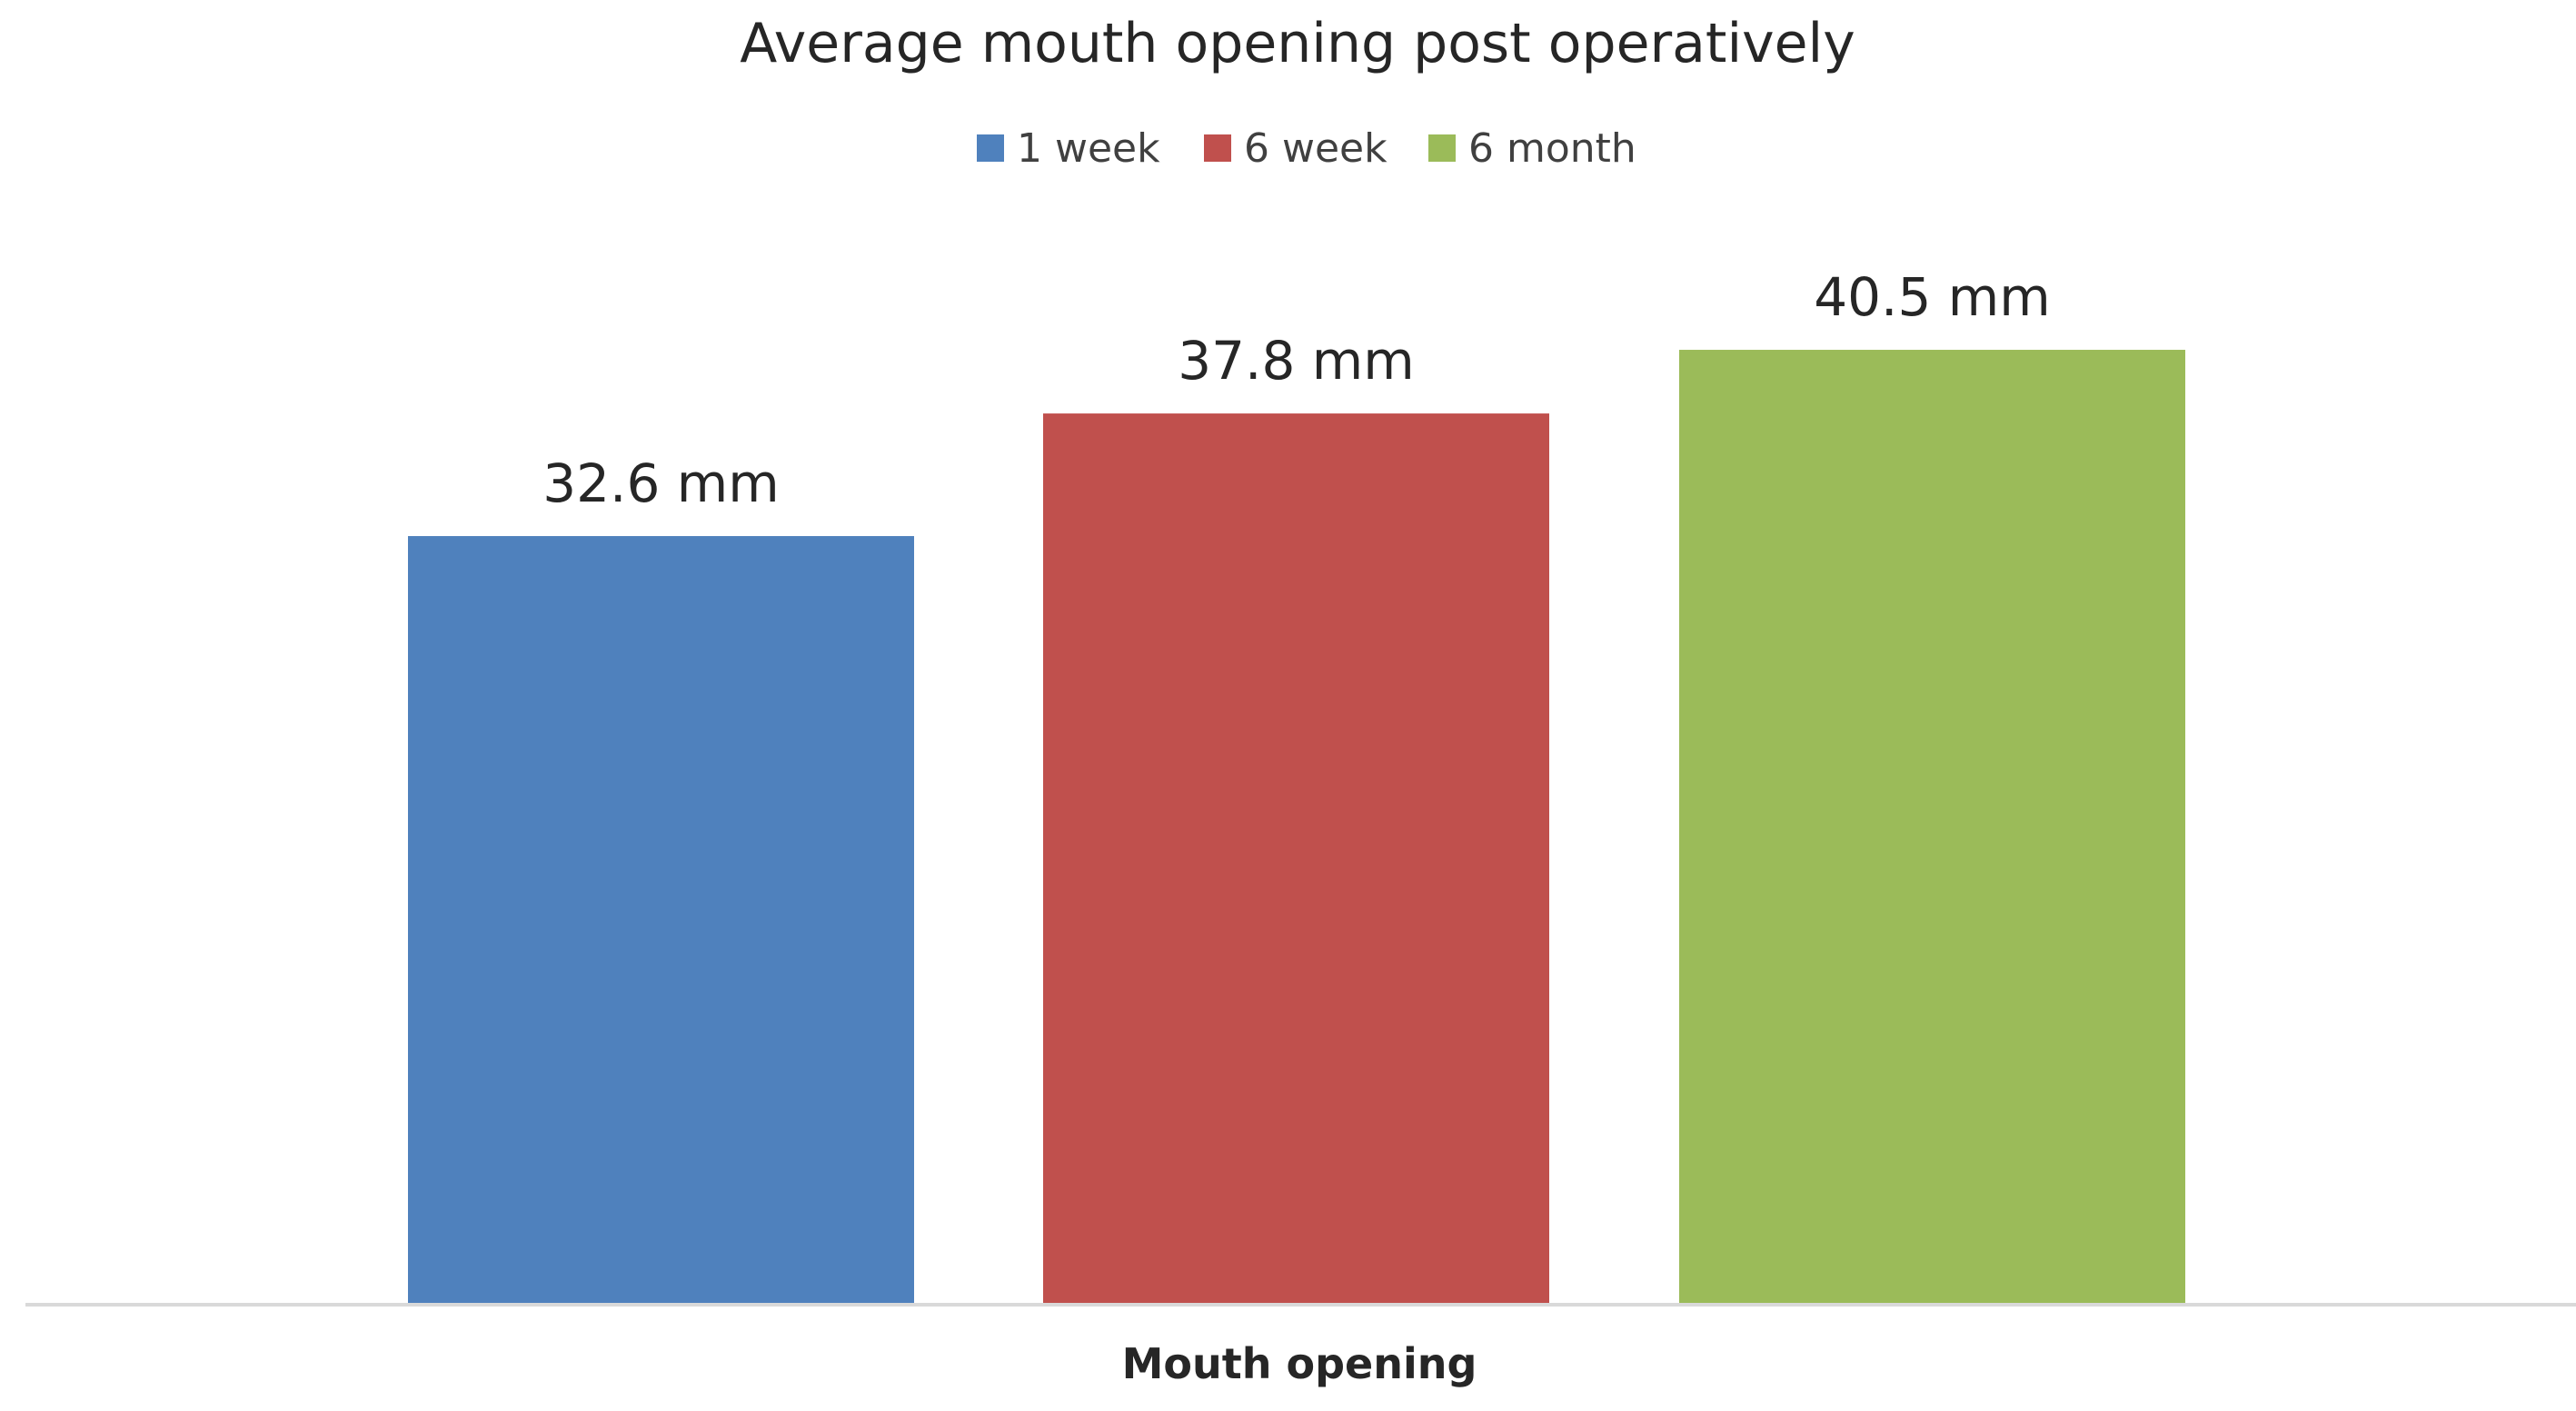 The width and height of the screenshot is (2576, 1411). I want to click on legend-label-1-week: 1 week, so click(1088, 148).